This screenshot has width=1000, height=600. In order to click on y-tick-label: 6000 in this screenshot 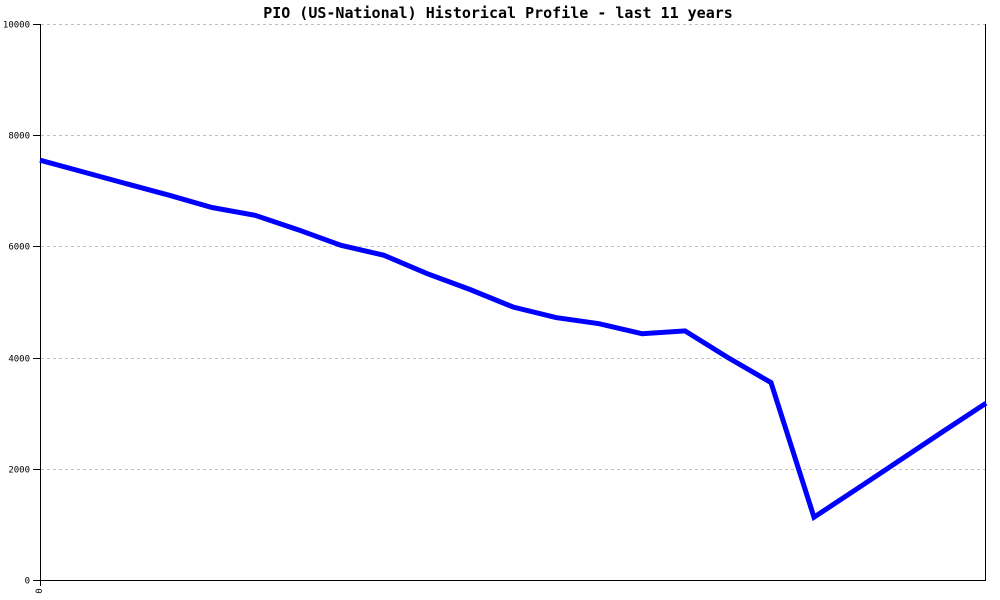, I will do `click(19, 248)`.